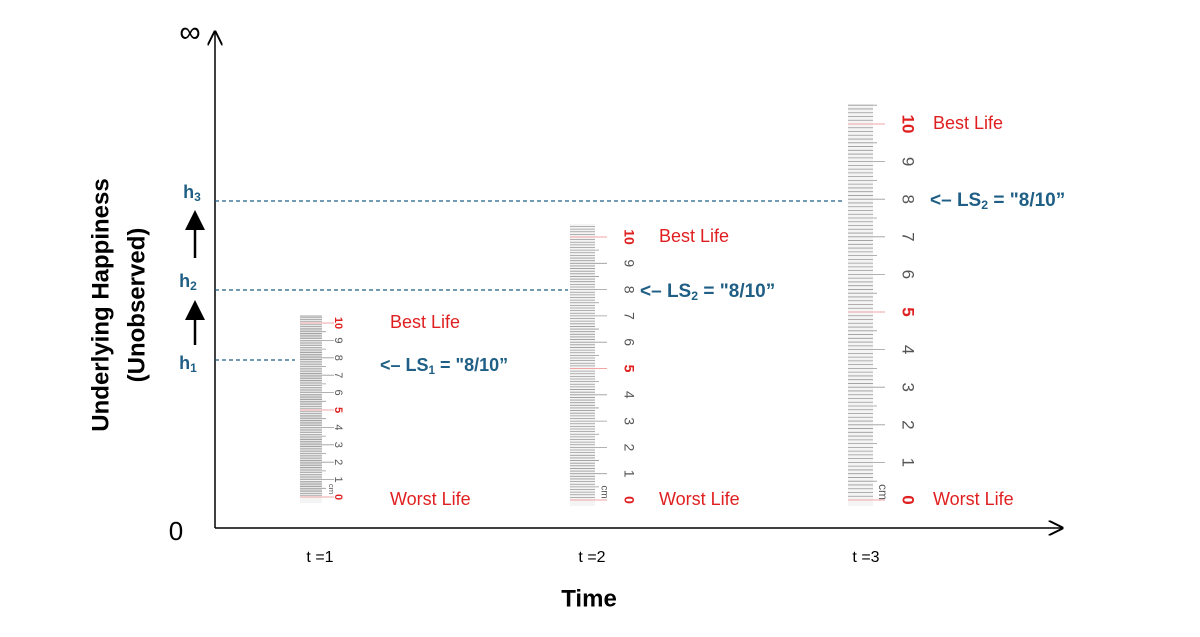 The width and height of the screenshot is (1200, 637). I want to click on level-label: h3, so click(192, 193).